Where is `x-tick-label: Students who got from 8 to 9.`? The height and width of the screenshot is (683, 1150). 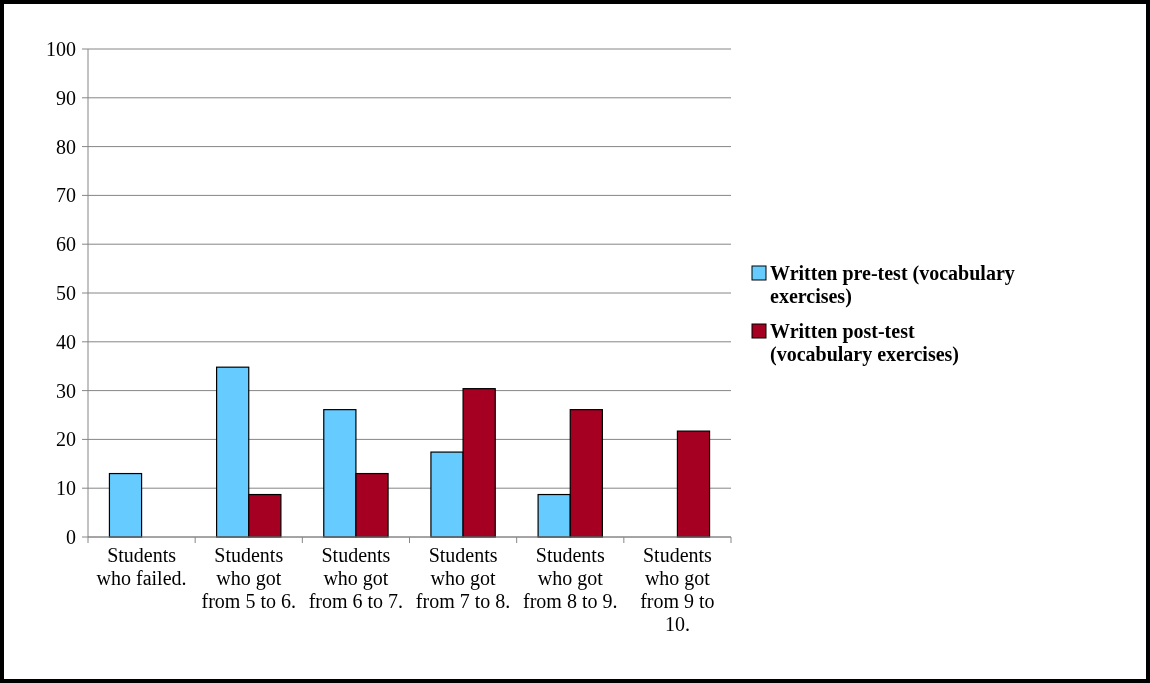
x-tick-label: Students who got from 8 to 9. is located at coordinates (570, 578).